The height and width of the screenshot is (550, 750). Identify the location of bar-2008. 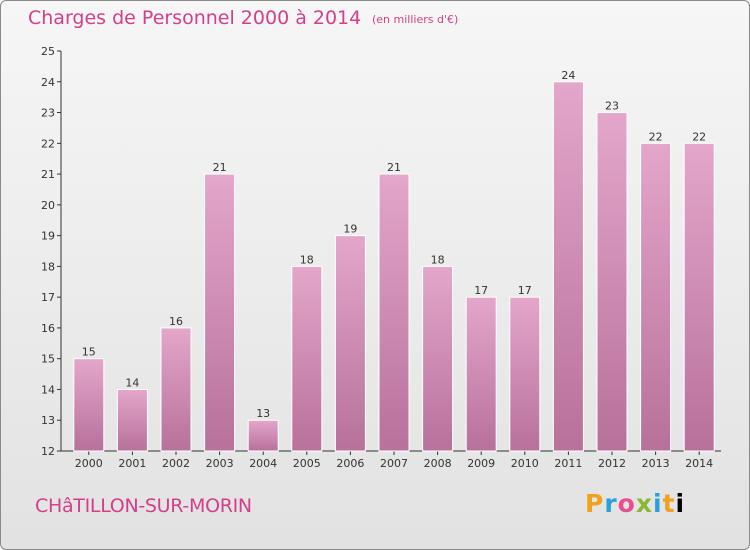
(438, 358).